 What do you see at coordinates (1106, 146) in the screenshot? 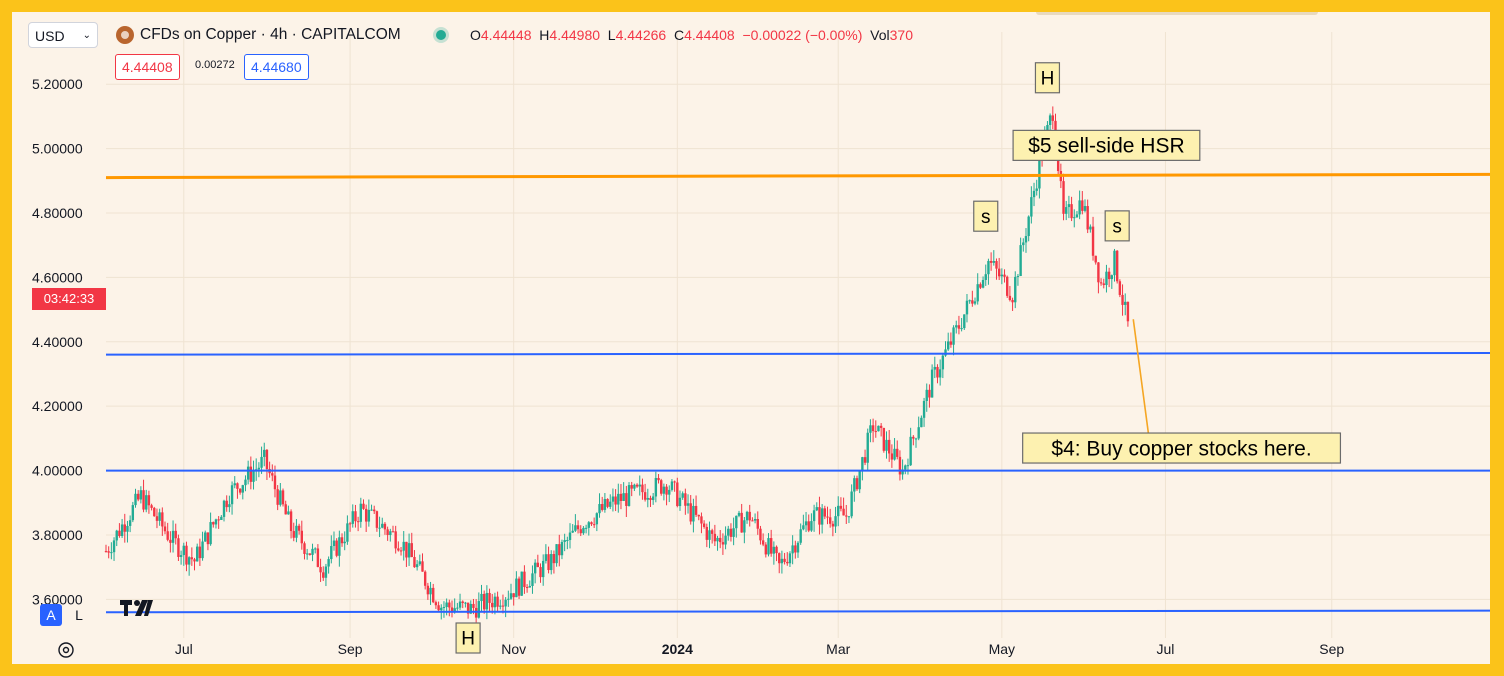
I see `annotation-label-4: $5 sell-side HSR` at bounding box center [1106, 146].